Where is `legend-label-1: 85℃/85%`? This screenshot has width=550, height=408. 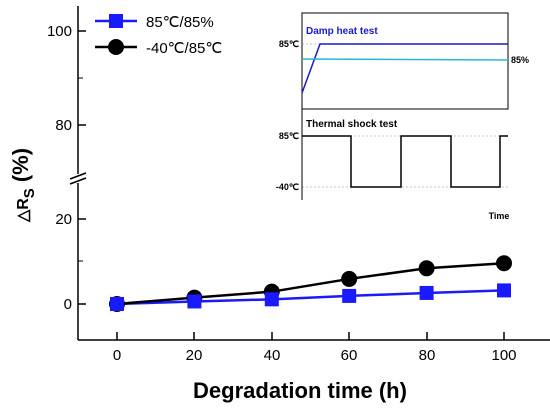 legend-label-1: 85℃/85% is located at coordinates (180, 22).